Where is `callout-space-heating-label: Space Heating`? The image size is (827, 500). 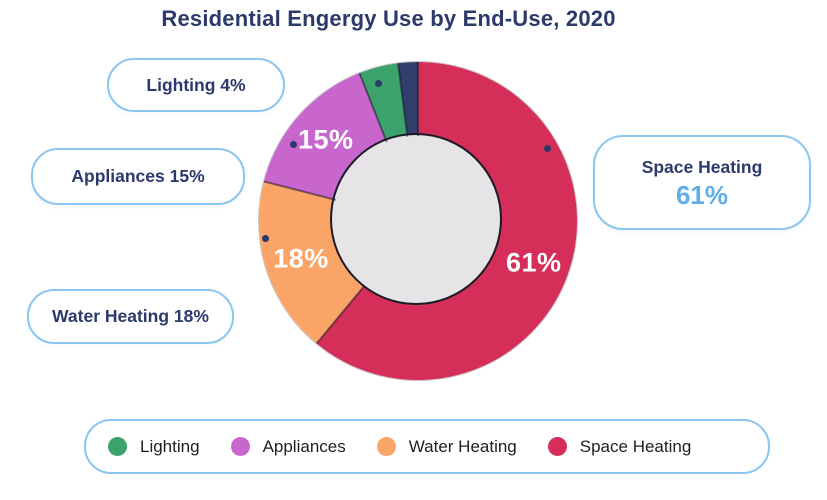 callout-space-heating-label: Space Heating is located at coordinates (702, 167).